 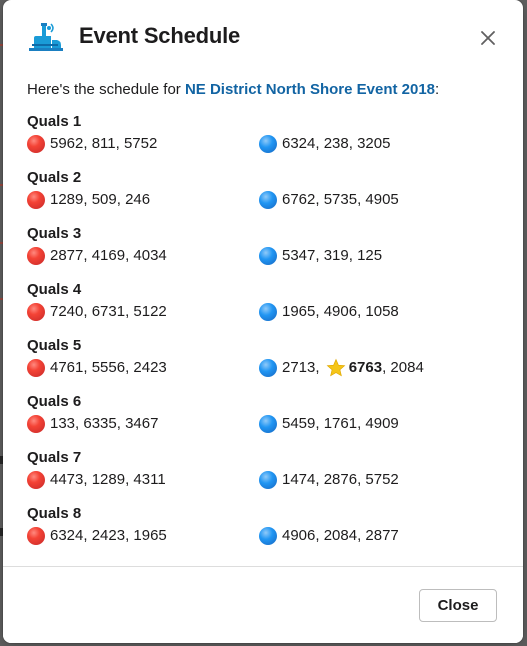 I want to click on modal-footer: Close, so click(x=263, y=604).